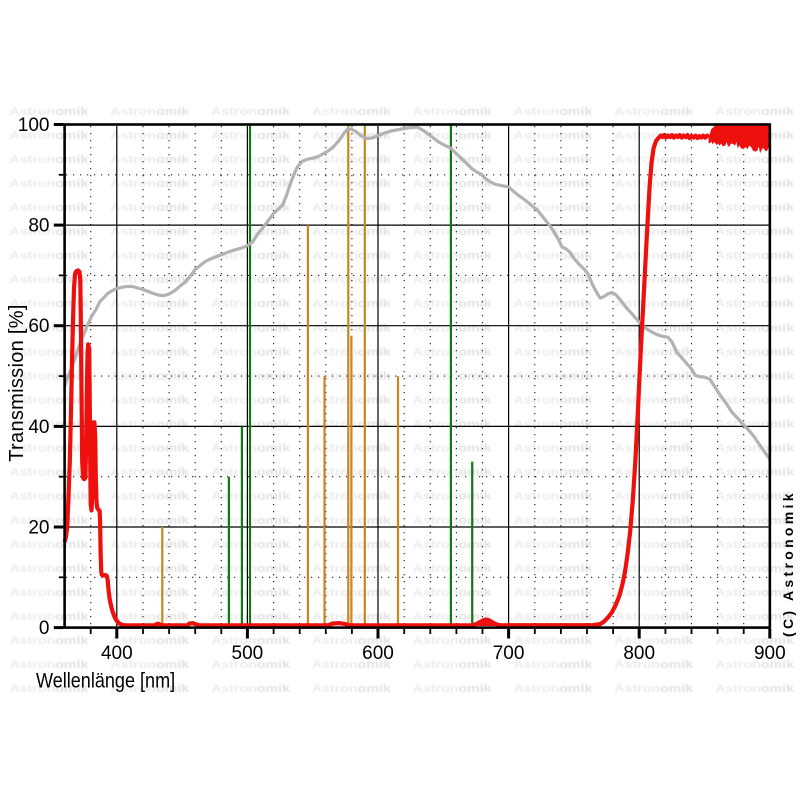 The image size is (800, 800). Describe the element at coordinates (38, 226) in the screenshot. I see `svg-text: 80` at that location.